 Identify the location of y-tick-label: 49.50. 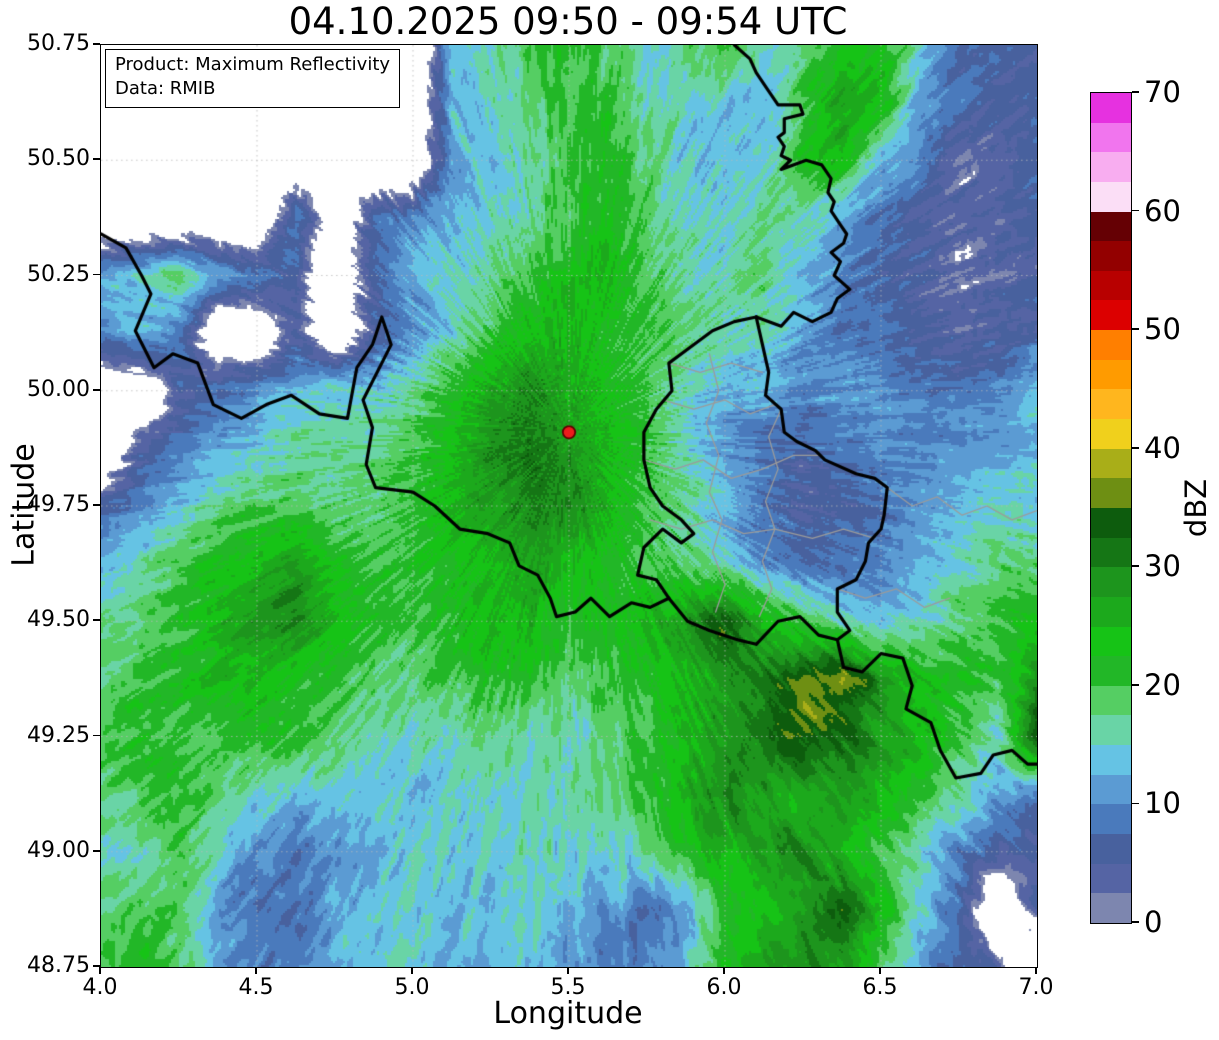
(58, 620).